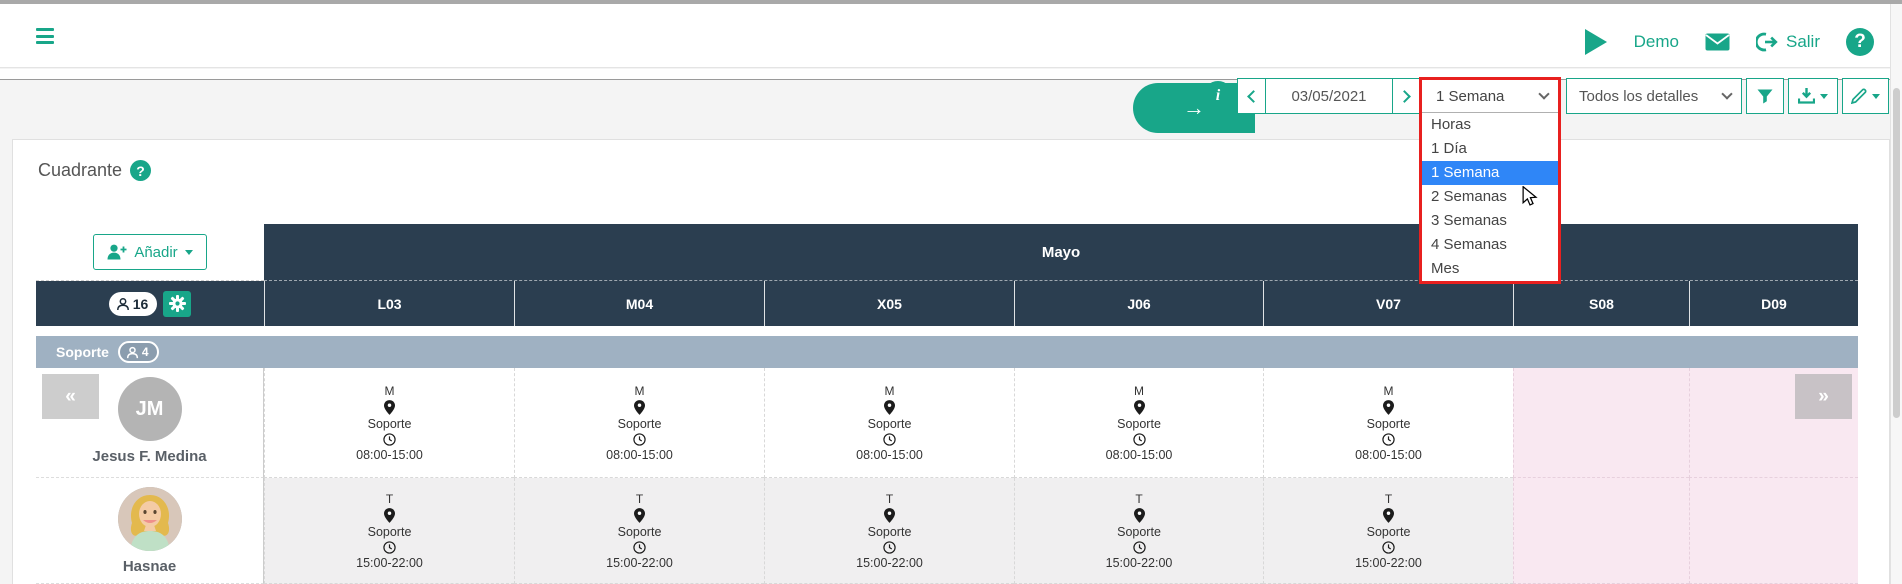  What do you see at coordinates (1773, 303) in the screenshot?
I see `day-header-d09: D09` at bounding box center [1773, 303].